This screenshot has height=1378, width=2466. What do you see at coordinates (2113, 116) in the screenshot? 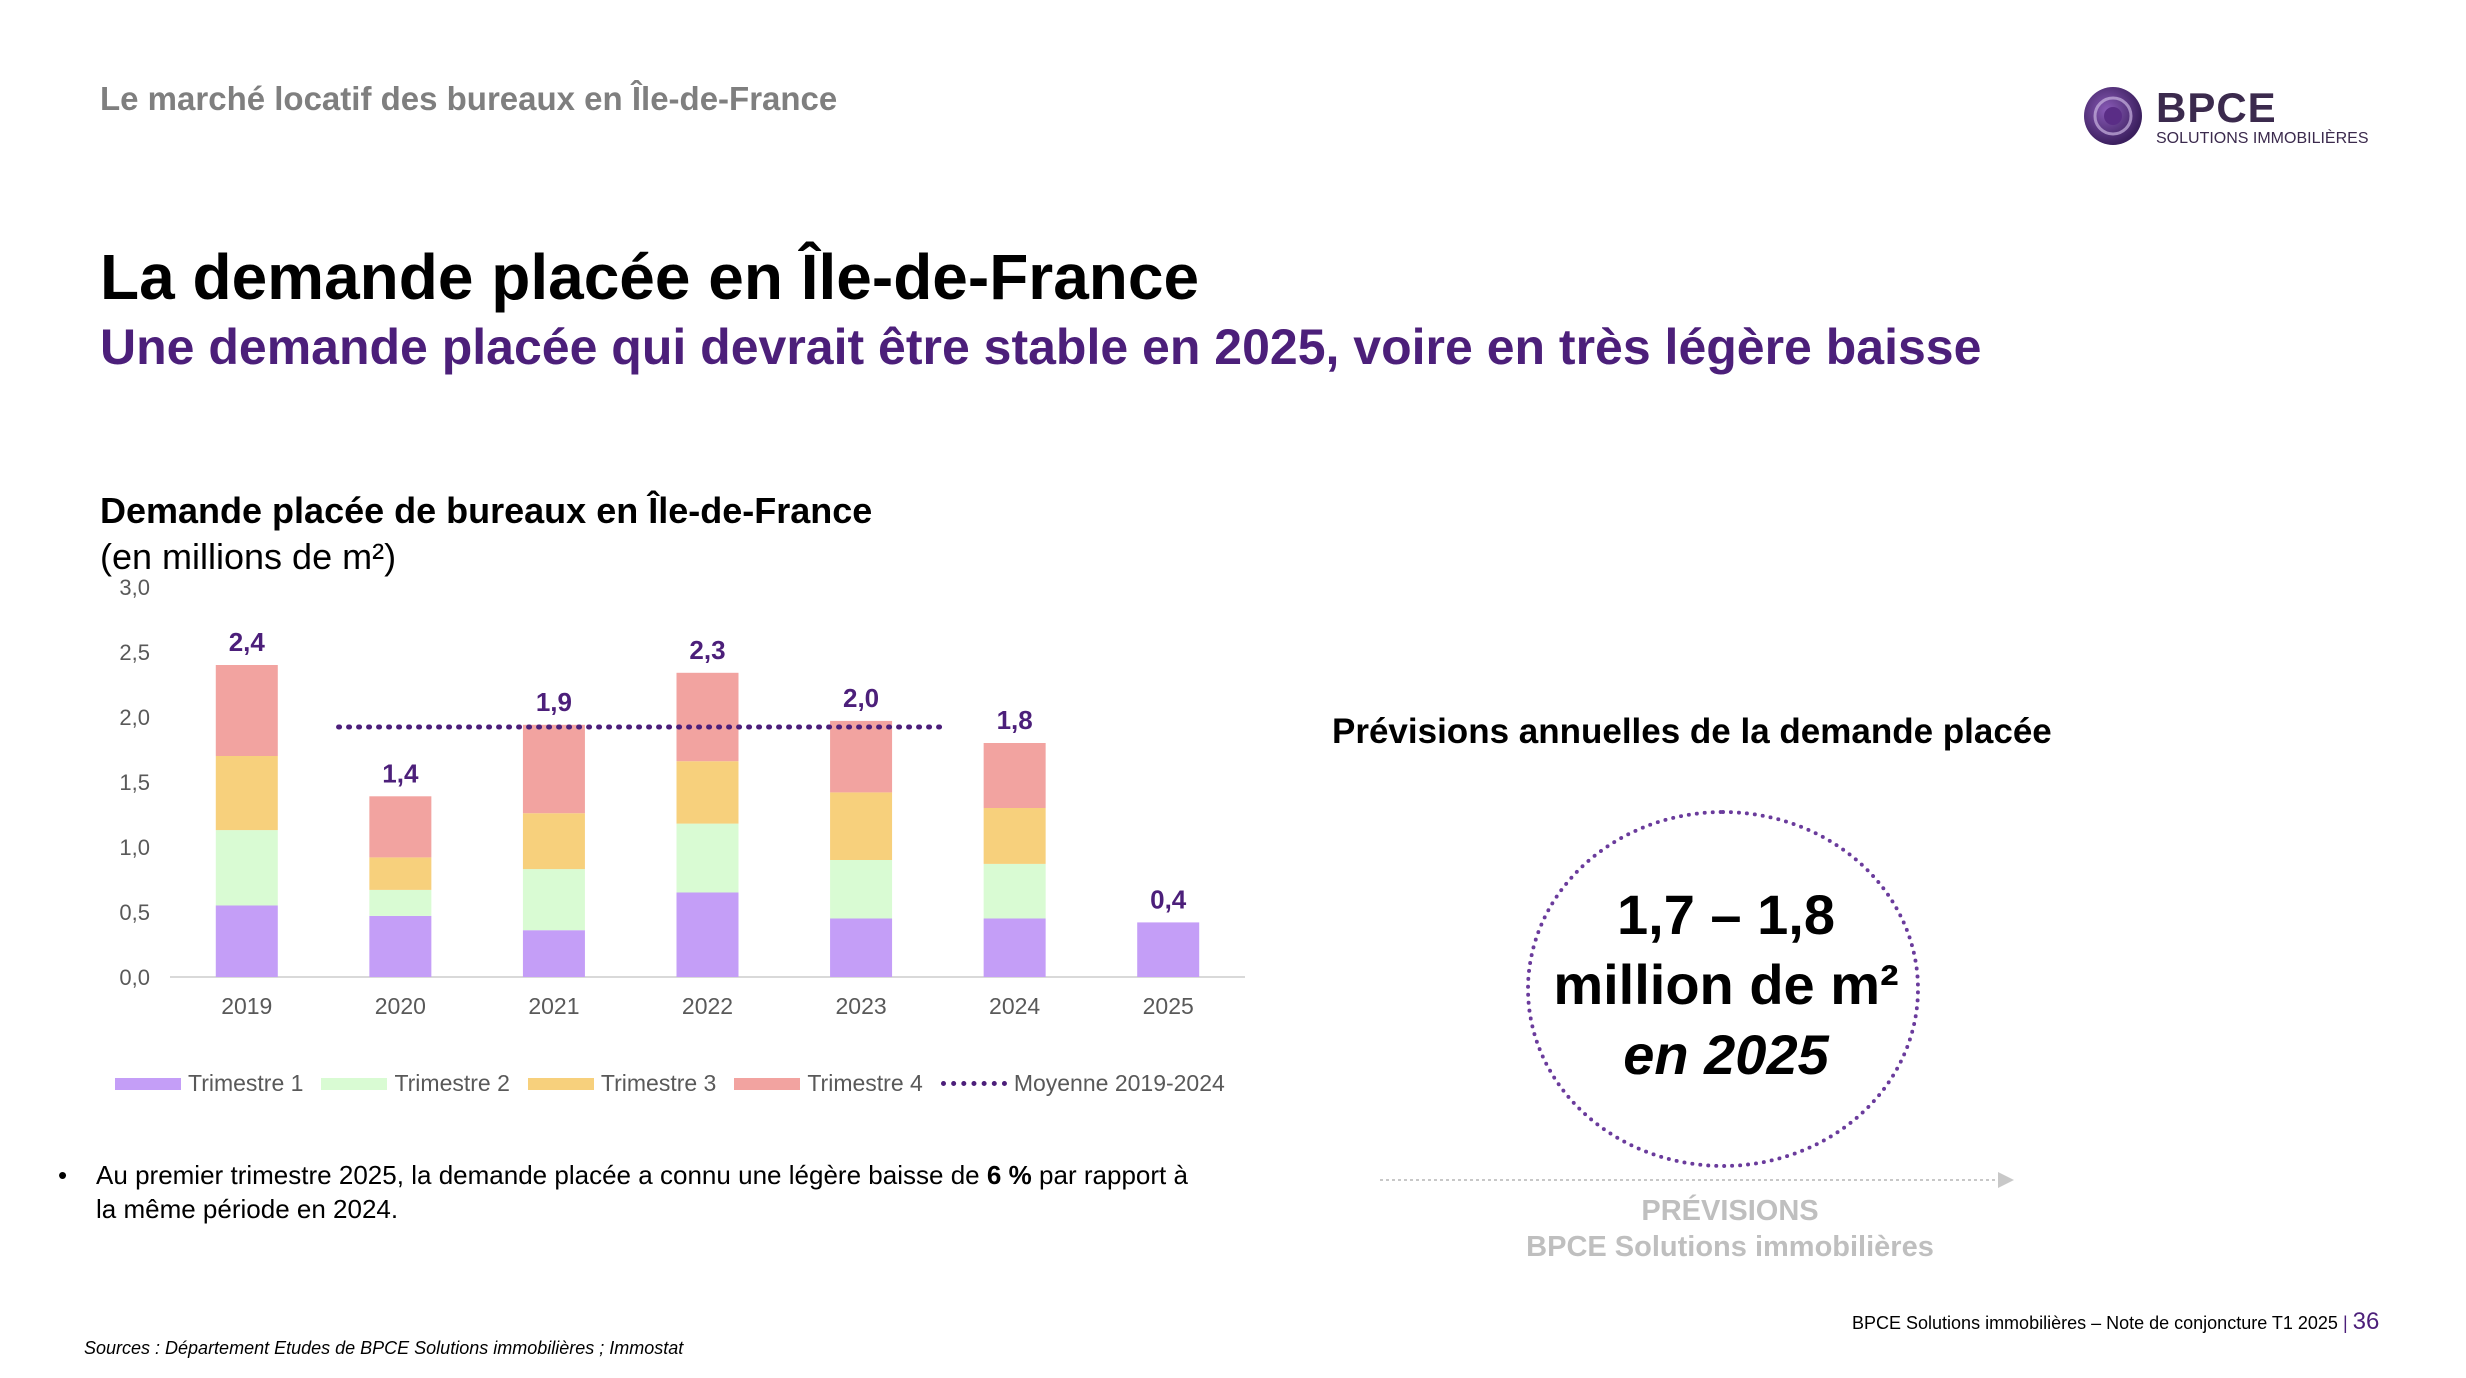
I see `bpce-logo-icon` at bounding box center [2113, 116].